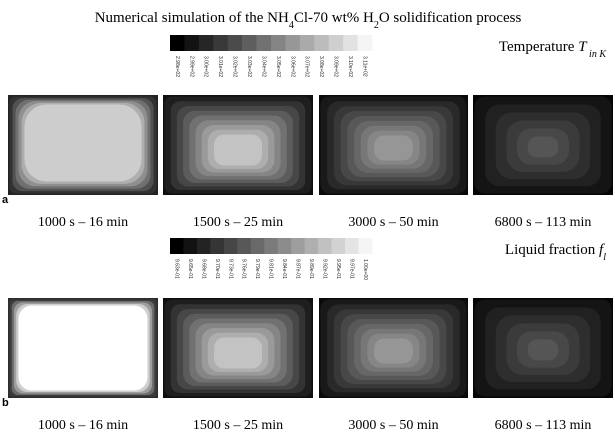 The height and width of the screenshot is (432, 615). I want to click on colorbar-tick-label: 2.98e+02, so click(177, 66).